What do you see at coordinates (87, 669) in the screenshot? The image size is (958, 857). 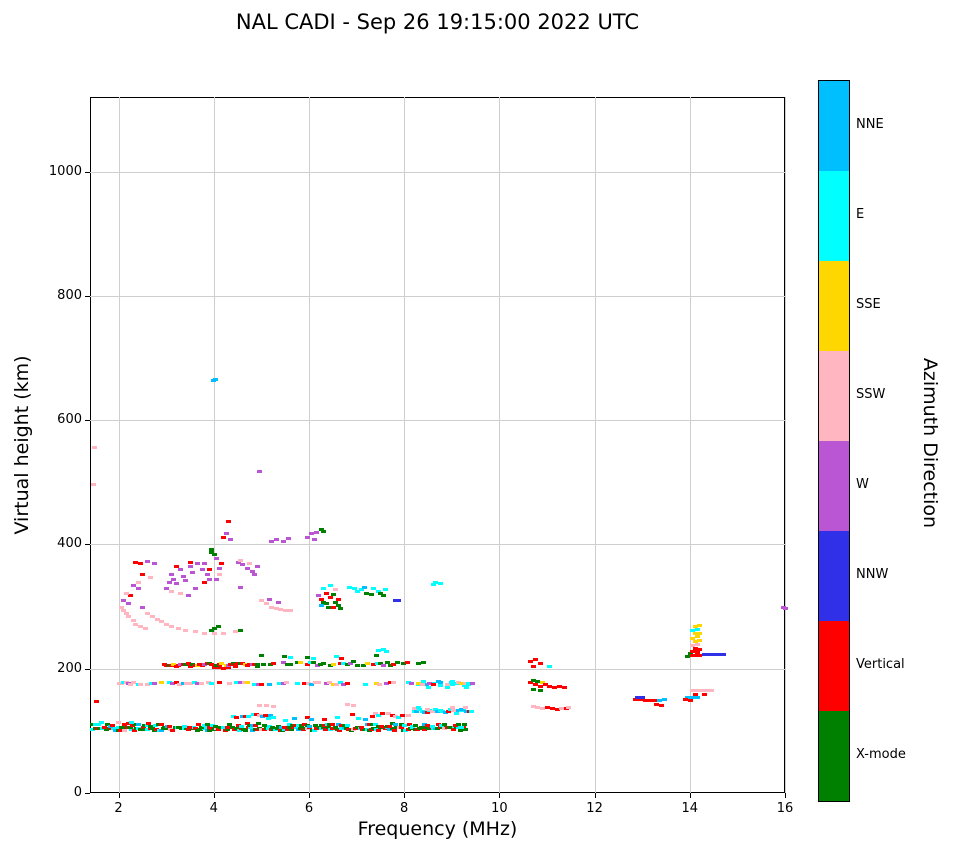 I see `y-tick-mark` at bounding box center [87, 669].